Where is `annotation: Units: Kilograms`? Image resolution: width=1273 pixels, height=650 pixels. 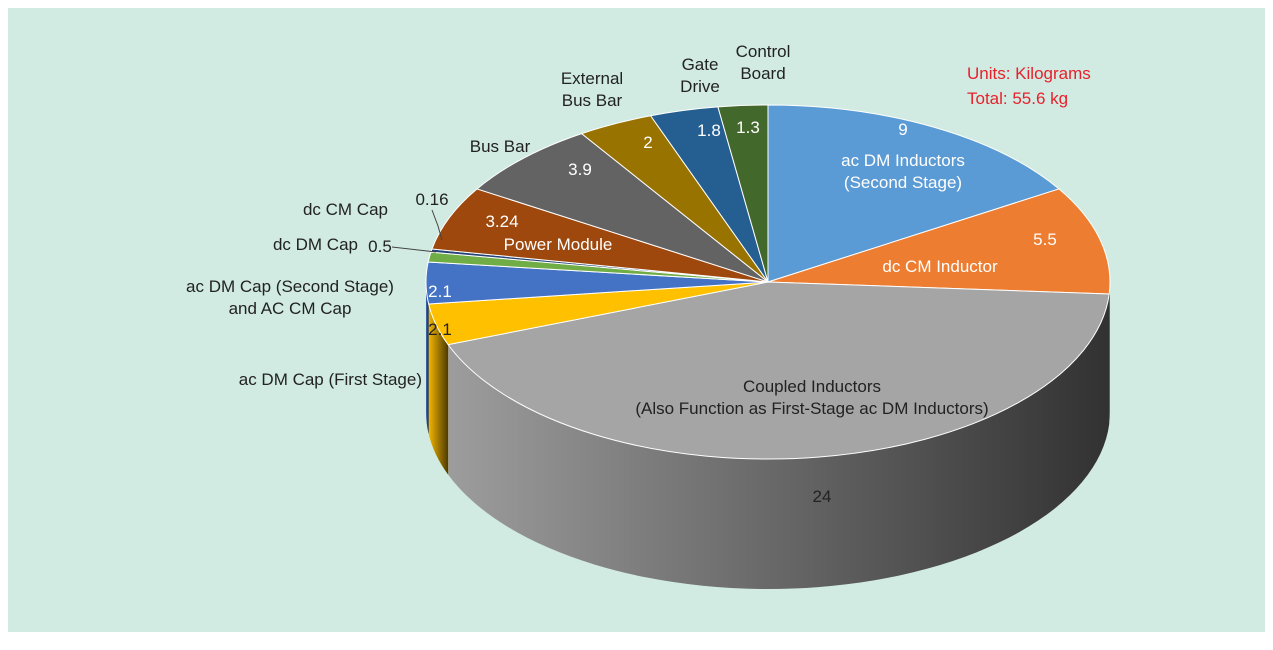
annotation: Units: Kilograms is located at coordinates (1029, 73).